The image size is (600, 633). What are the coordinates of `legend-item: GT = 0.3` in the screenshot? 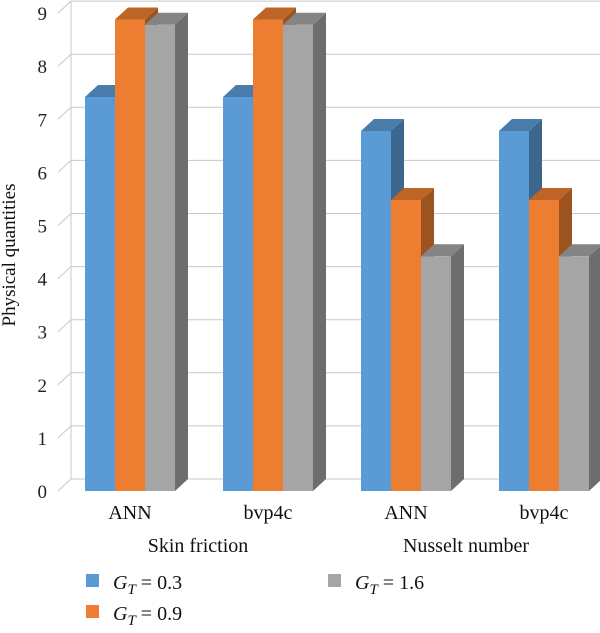 It's located at (134, 585).